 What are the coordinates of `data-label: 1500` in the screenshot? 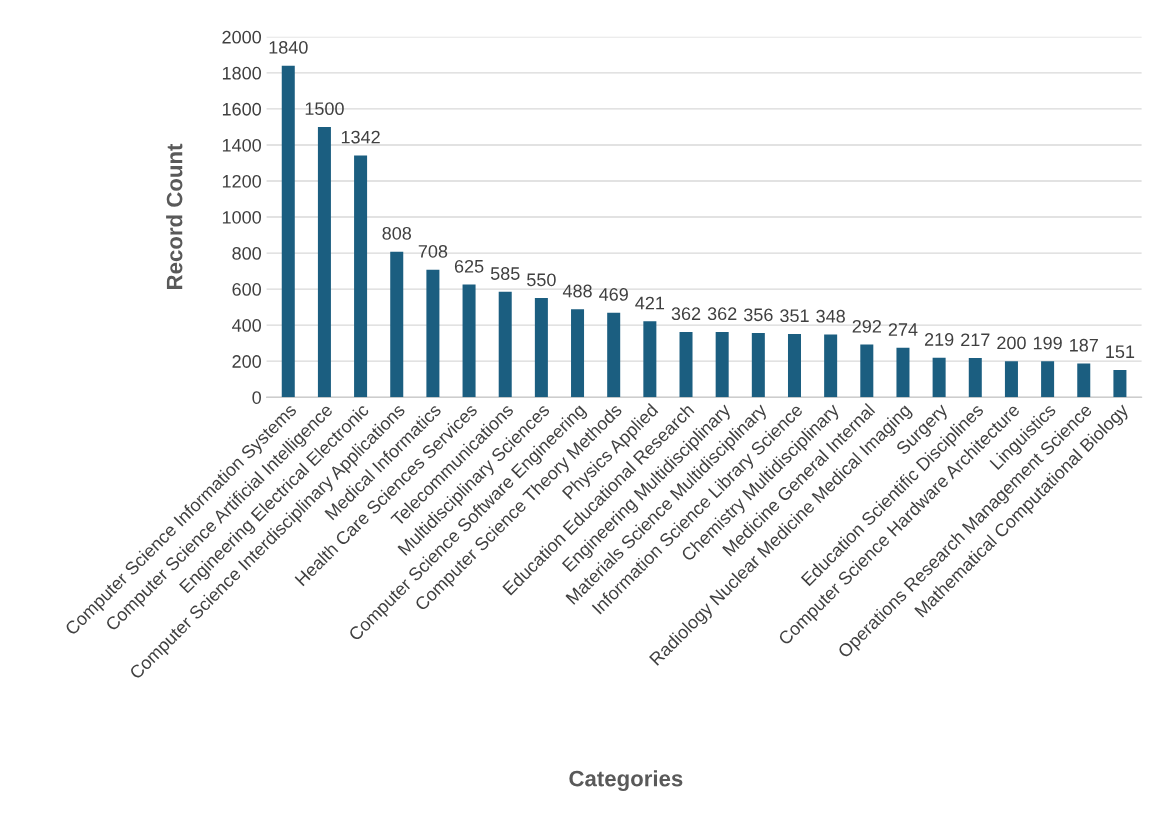 It's located at (324, 109).